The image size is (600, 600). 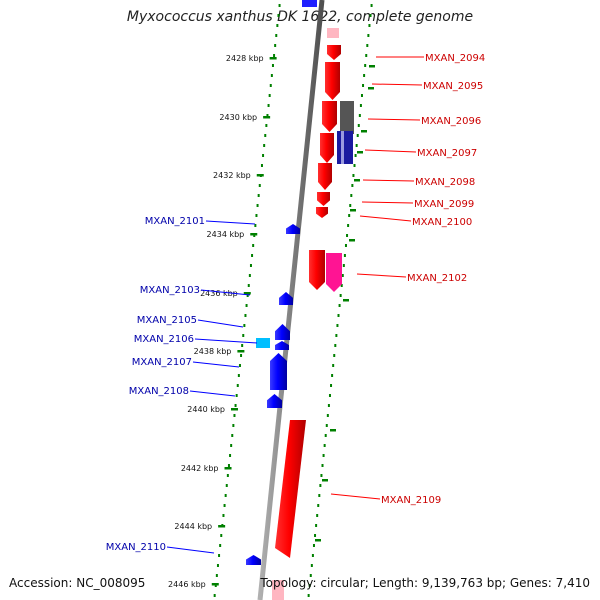 What do you see at coordinates (309, 3) in the screenshot?
I see `gene-top-blue` at bounding box center [309, 3].